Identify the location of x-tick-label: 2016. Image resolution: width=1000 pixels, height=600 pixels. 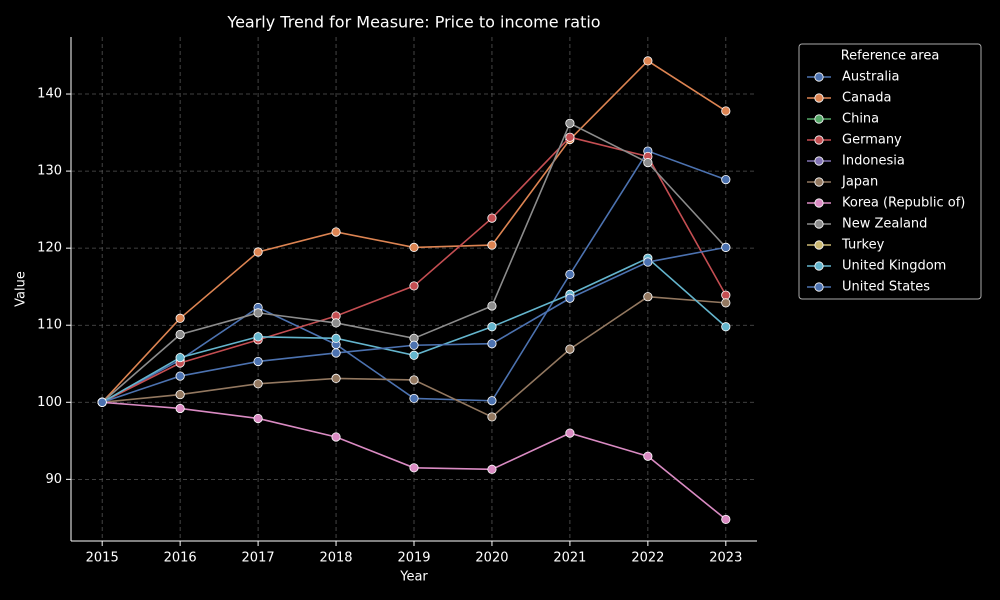
(180, 558).